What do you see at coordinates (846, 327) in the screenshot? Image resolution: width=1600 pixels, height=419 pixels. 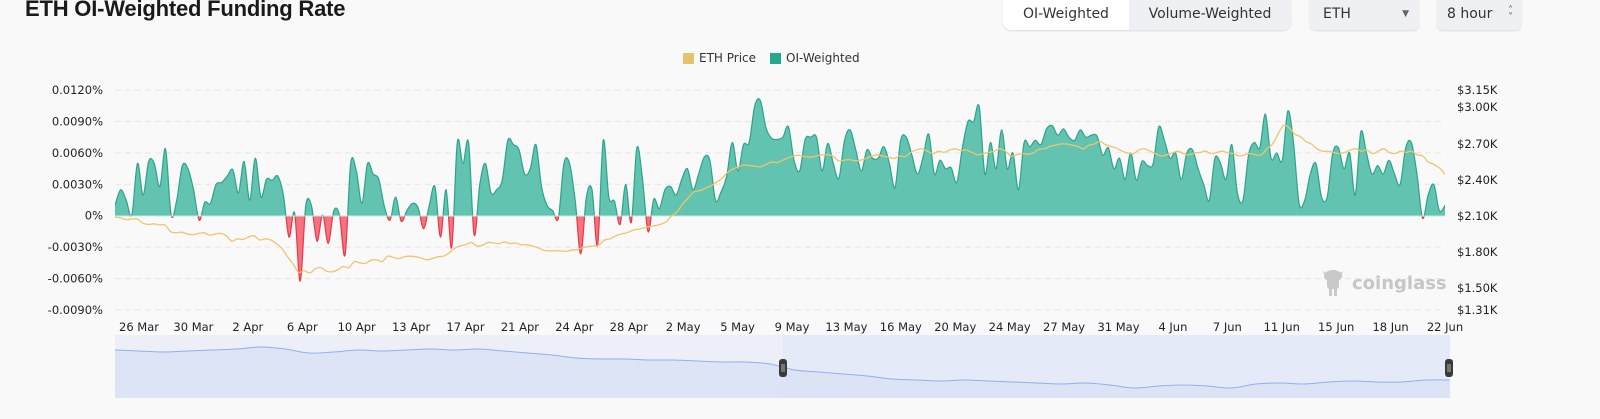 I see `x-axis-tick: 13 May` at bounding box center [846, 327].